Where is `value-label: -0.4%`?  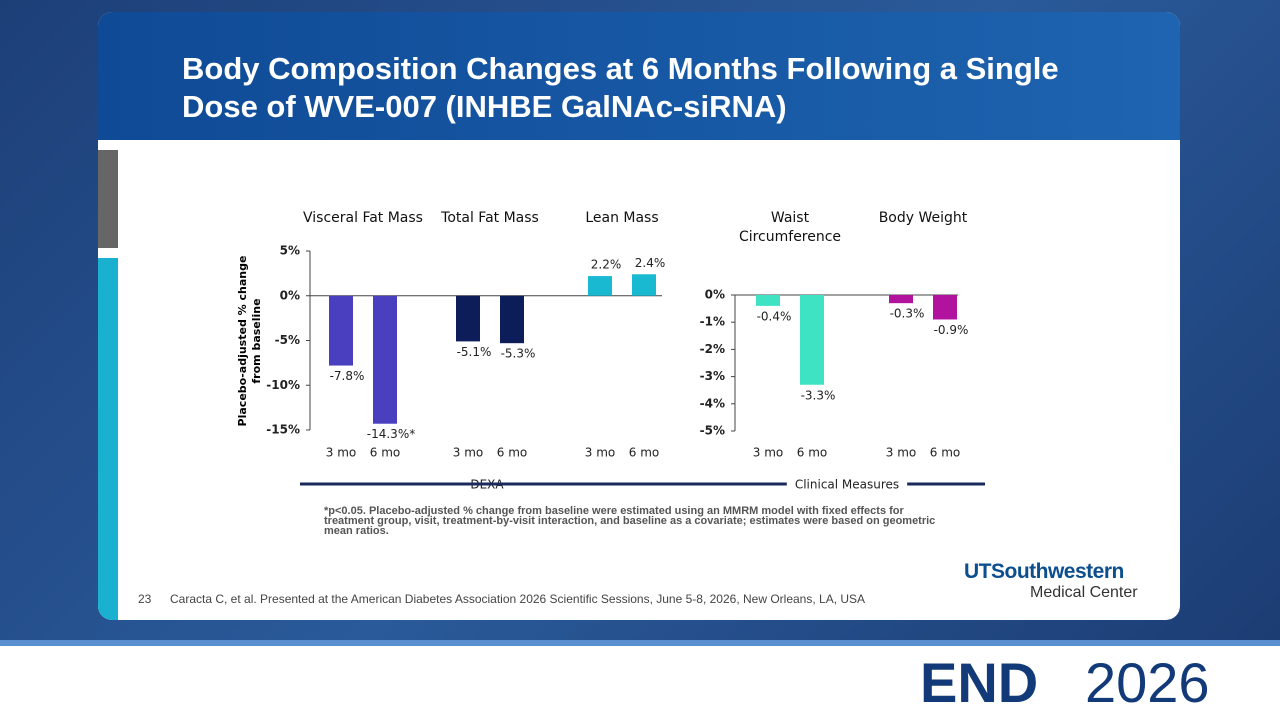
value-label: -0.4% is located at coordinates (774, 316).